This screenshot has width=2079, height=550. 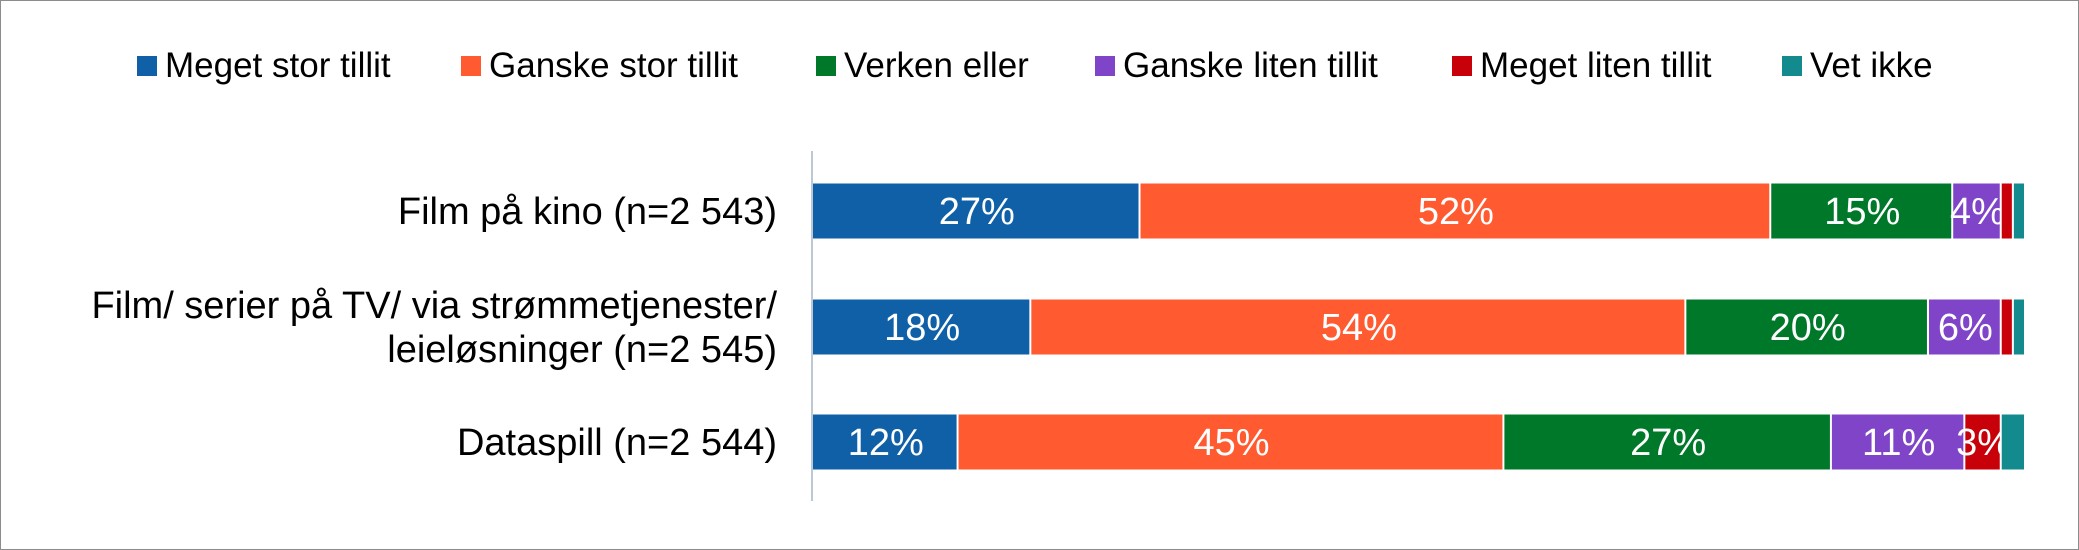 I want to click on data-label: 20%, so click(x=1808, y=328).